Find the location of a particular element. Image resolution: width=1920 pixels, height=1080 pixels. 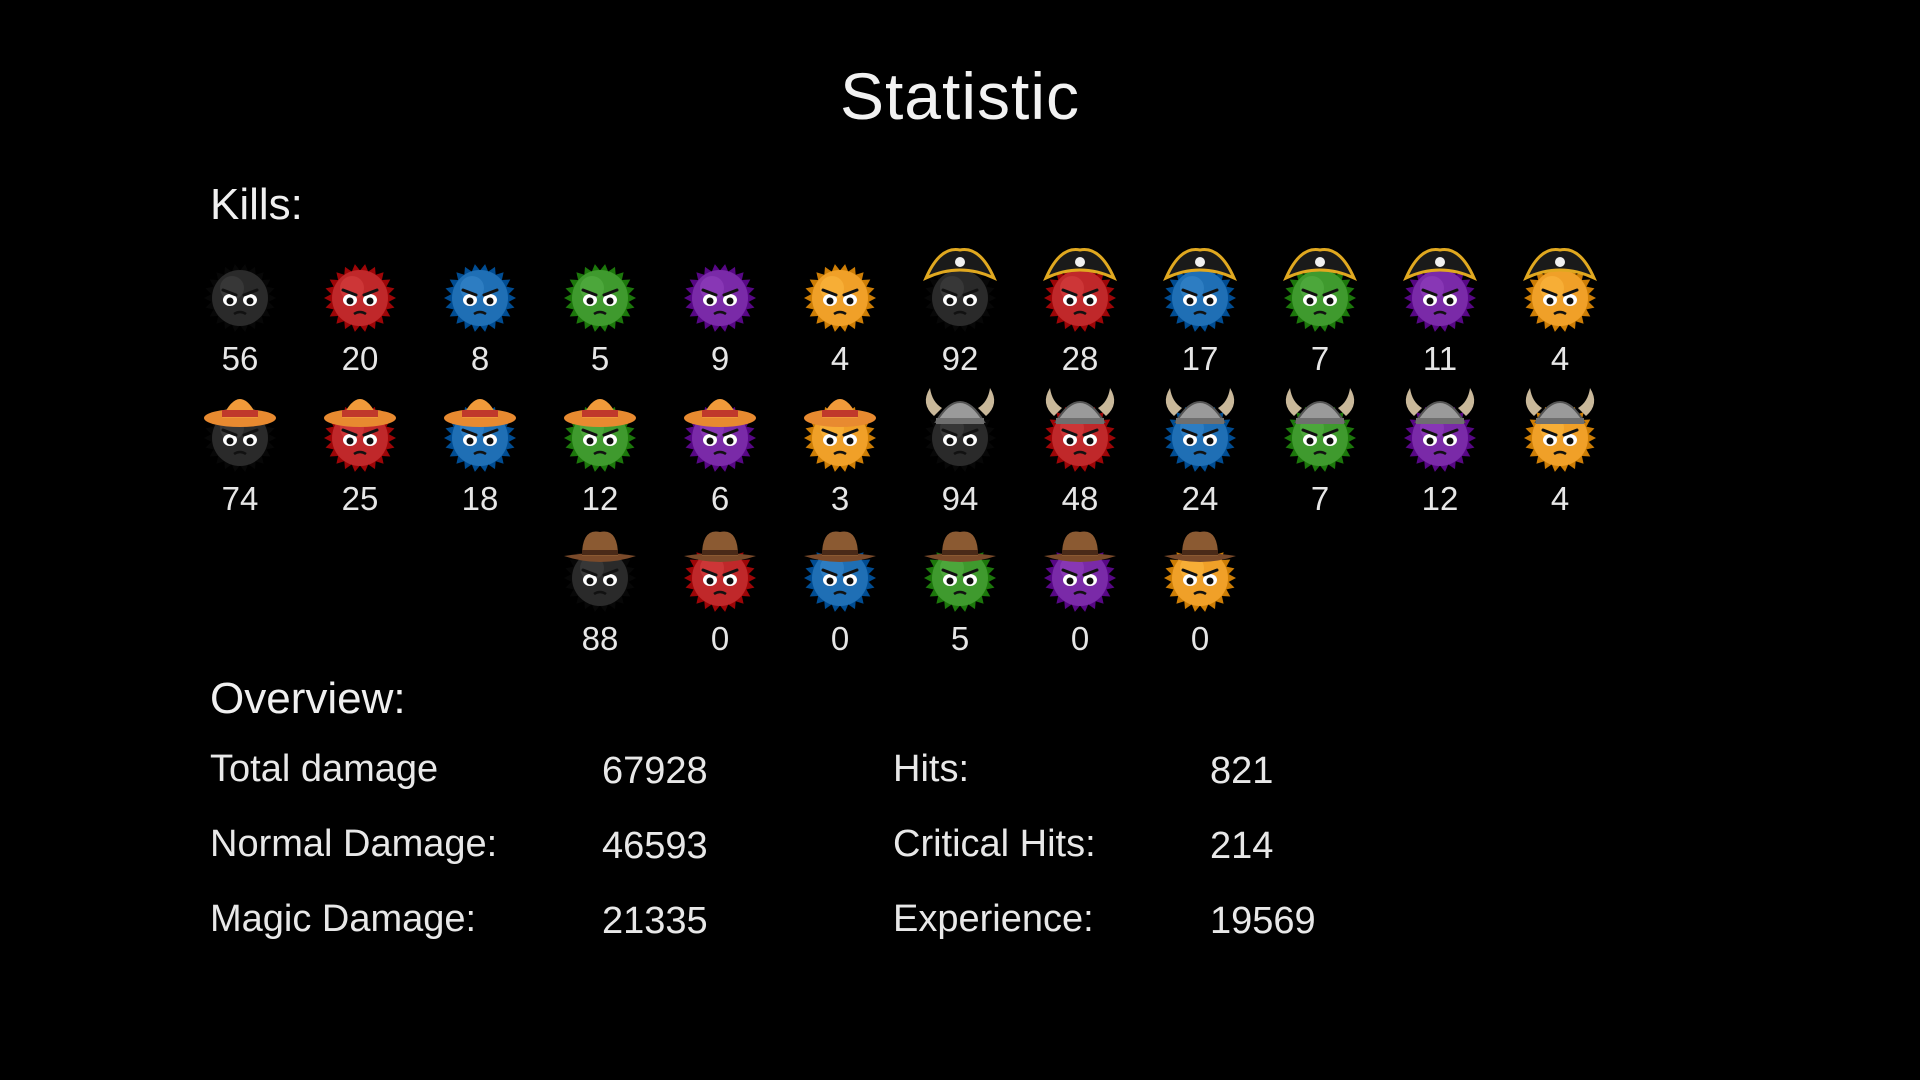

kill-count: 3 is located at coordinates (840, 498).